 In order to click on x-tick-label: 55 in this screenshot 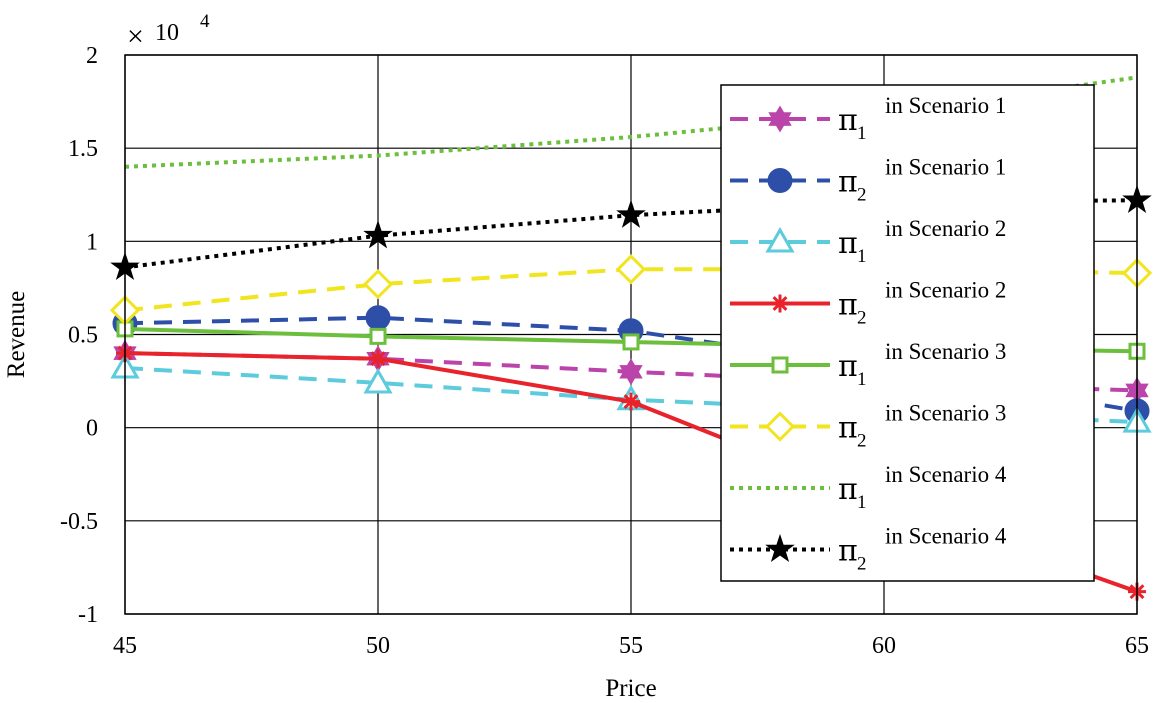, I will do `click(631, 646)`.